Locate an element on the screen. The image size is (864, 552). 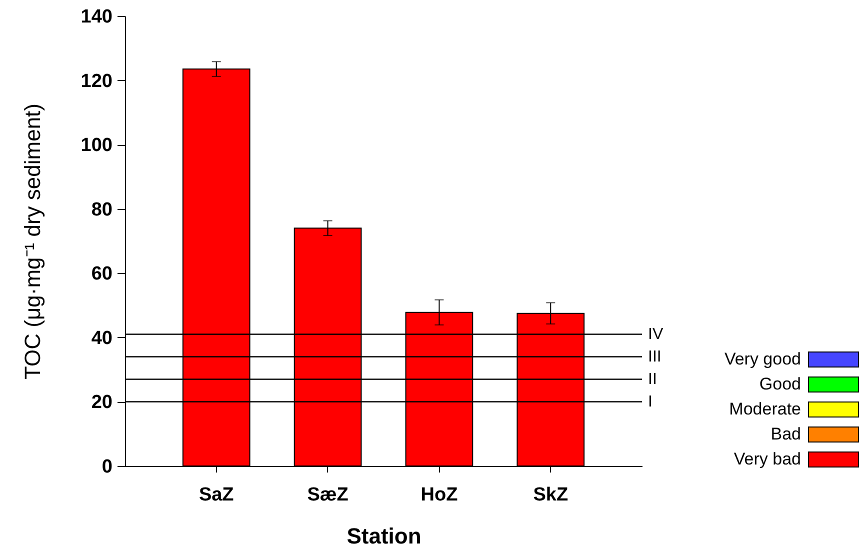
ref-line-label: III is located at coordinates (655, 357).